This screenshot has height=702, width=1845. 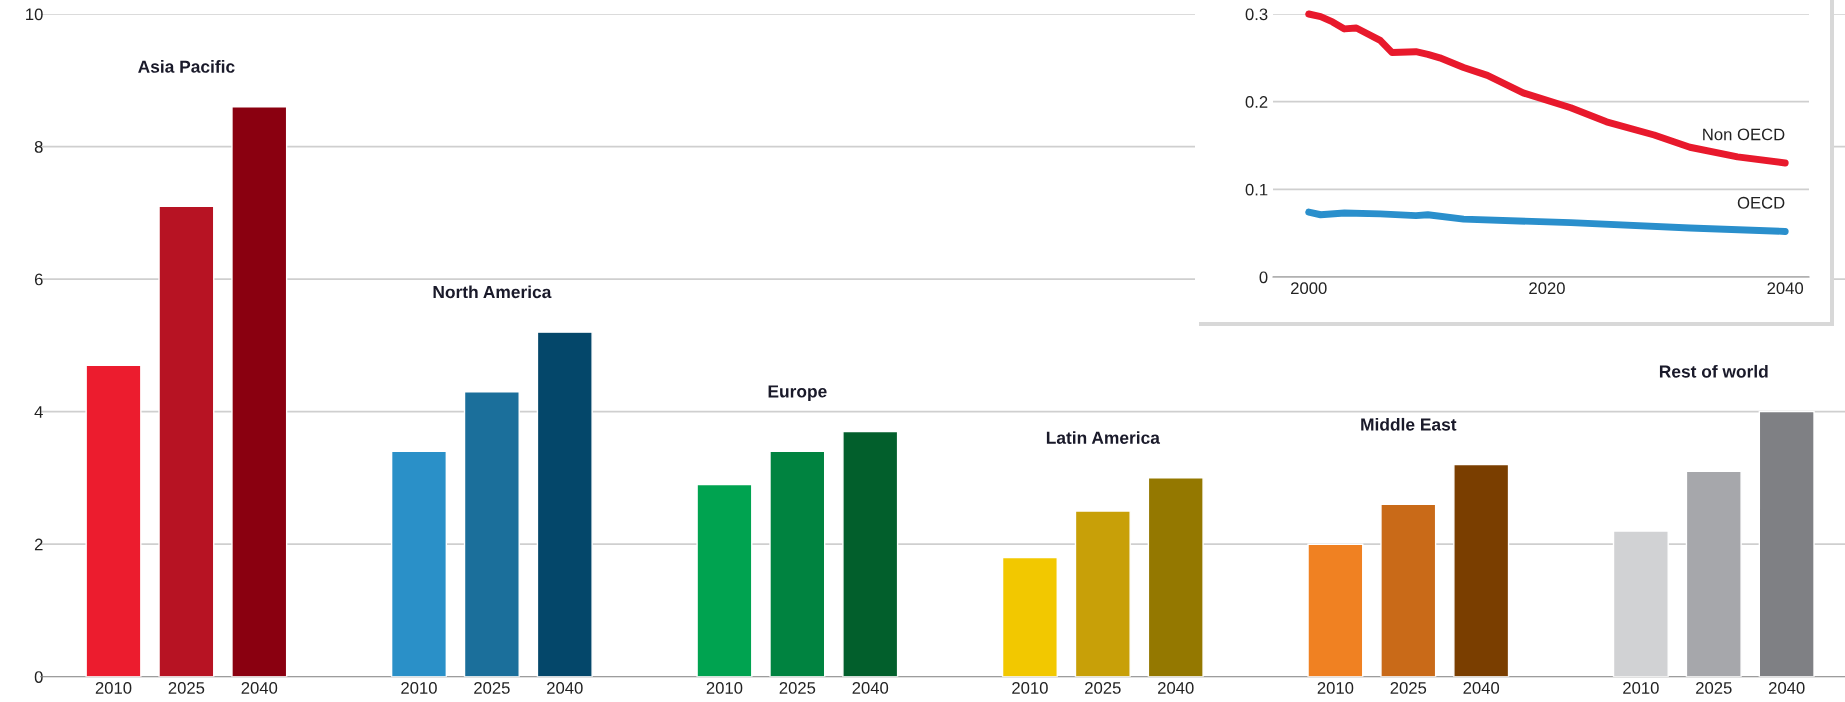 What do you see at coordinates (38, 544) in the screenshot?
I see `y-tick-label: 2` at bounding box center [38, 544].